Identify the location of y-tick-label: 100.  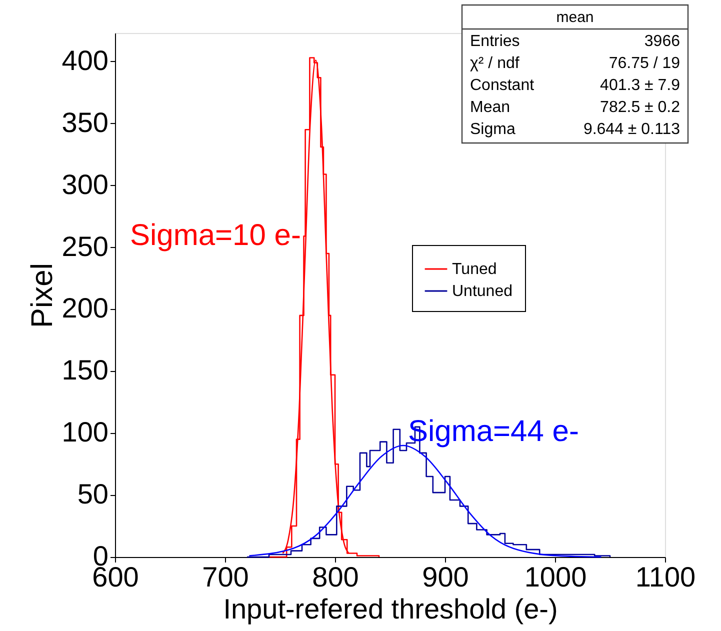
(85, 432).